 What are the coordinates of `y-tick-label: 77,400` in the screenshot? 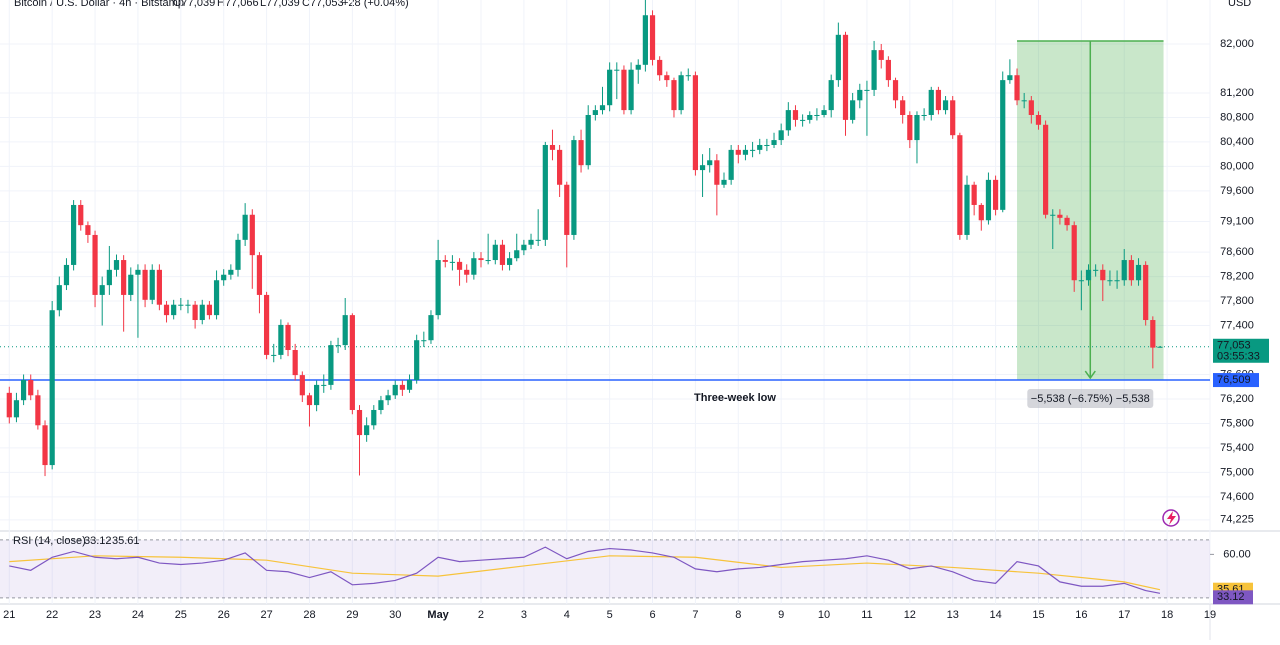 It's located at (1237, 325).